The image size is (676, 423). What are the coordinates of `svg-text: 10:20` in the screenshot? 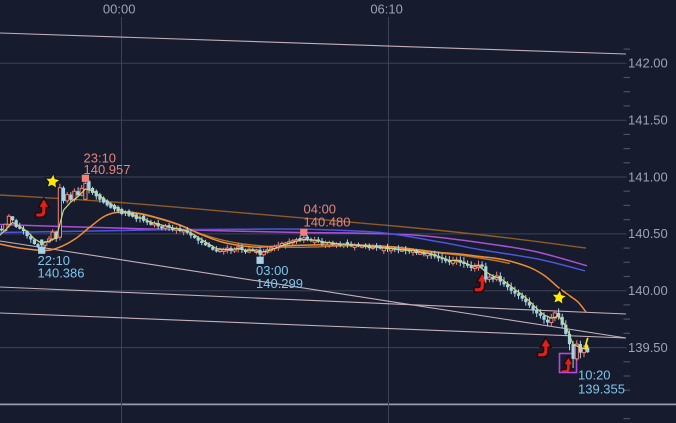 It's located at (594, 374).